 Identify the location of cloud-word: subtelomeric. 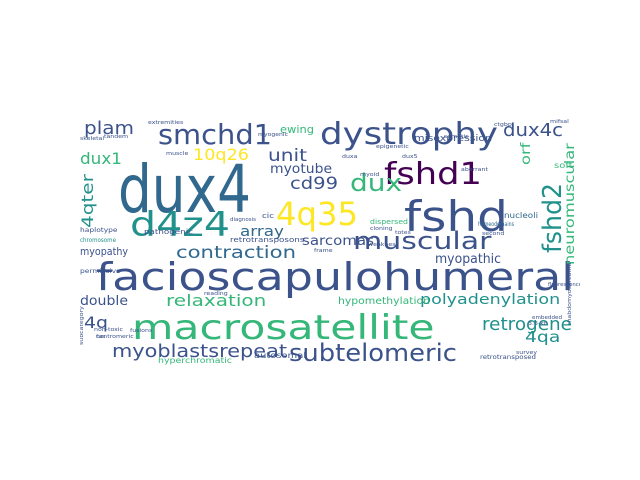
(373, 352).